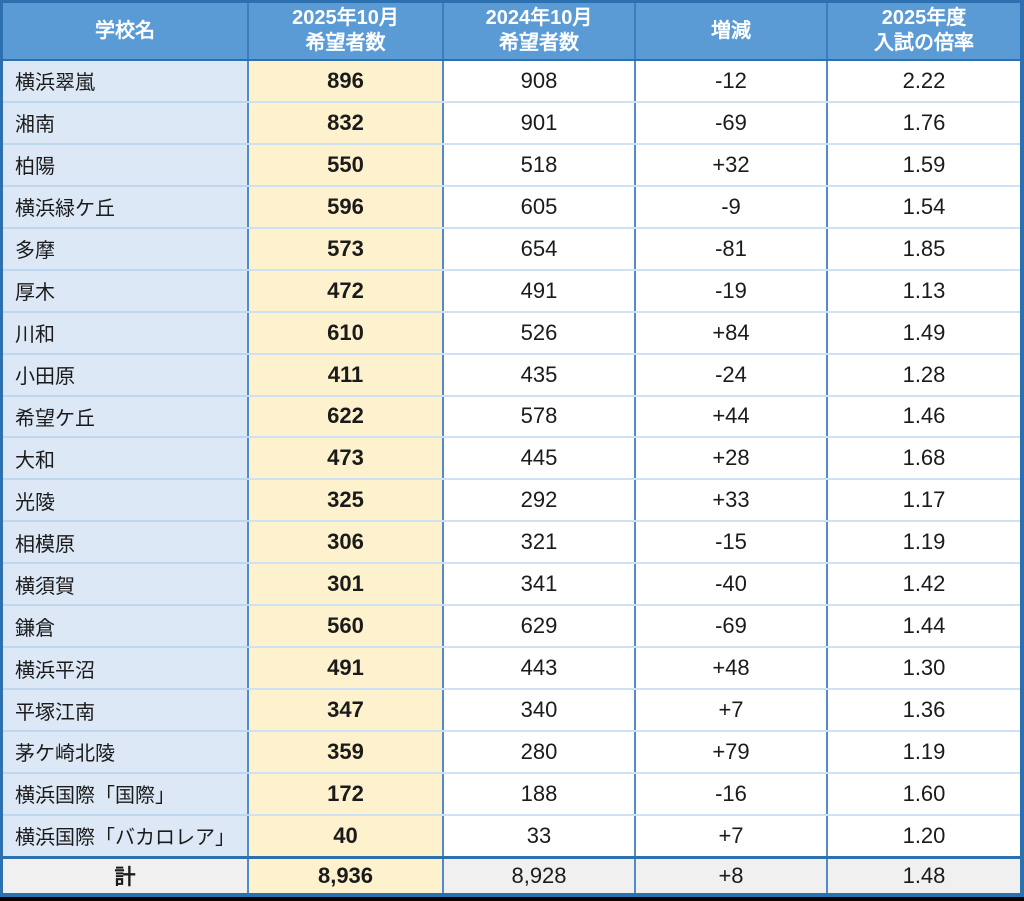 This screenshot has height=901, width=1024. What do you see at coordinates (346, 165) in the screenshot?
I see `applicants-2025-cell: 550` at bounding box center [346, 165].